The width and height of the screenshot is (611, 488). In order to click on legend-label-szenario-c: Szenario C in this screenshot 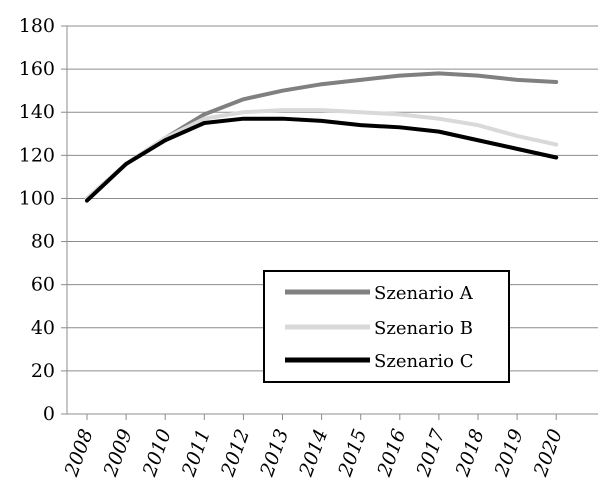, I will do `click(423, 361)`.